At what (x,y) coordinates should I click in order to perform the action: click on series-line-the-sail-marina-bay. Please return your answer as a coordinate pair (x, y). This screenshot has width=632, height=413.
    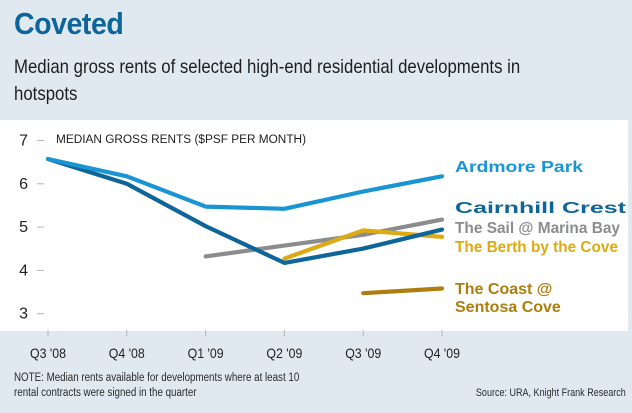
    Looking at the image, I should click on (324, 238).